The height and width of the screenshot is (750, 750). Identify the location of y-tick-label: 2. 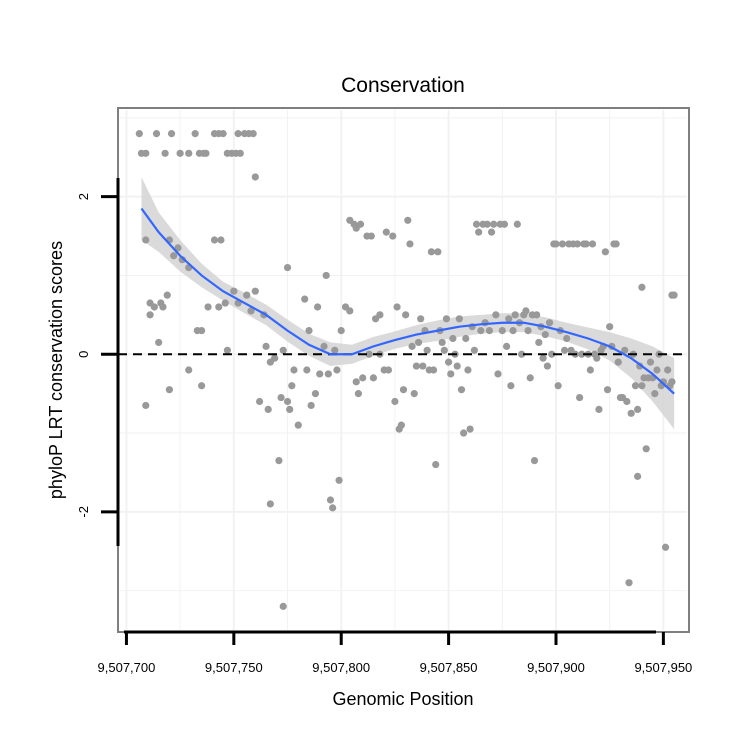
(83, 196).